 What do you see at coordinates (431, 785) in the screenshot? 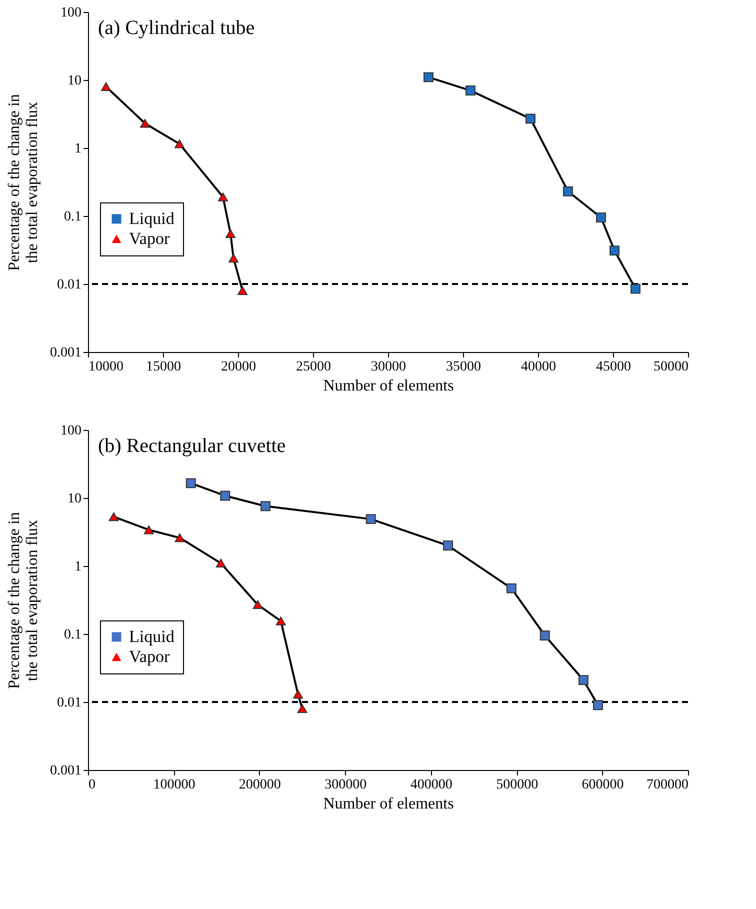
I see `x-tick-label: 400000` at bounding box center [431, 785].